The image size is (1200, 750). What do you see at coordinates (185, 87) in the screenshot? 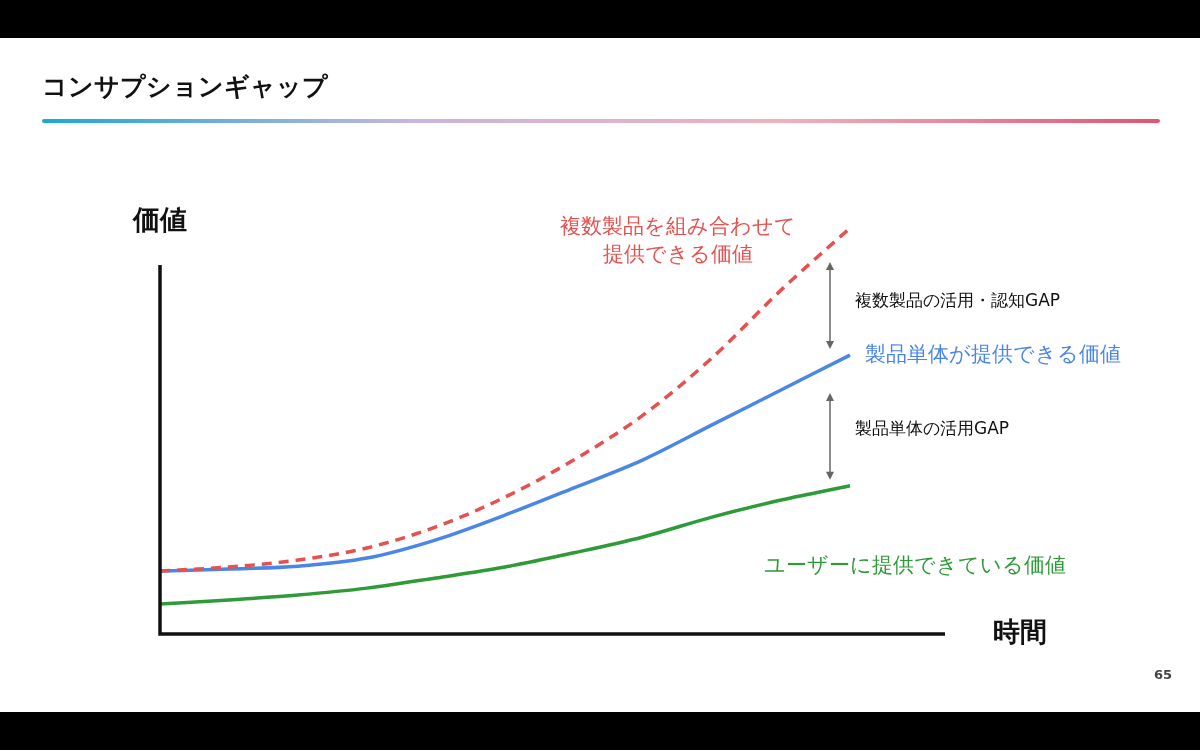
I see `chart-title: コンサプションギャップ` at bounding box center [185, 87].